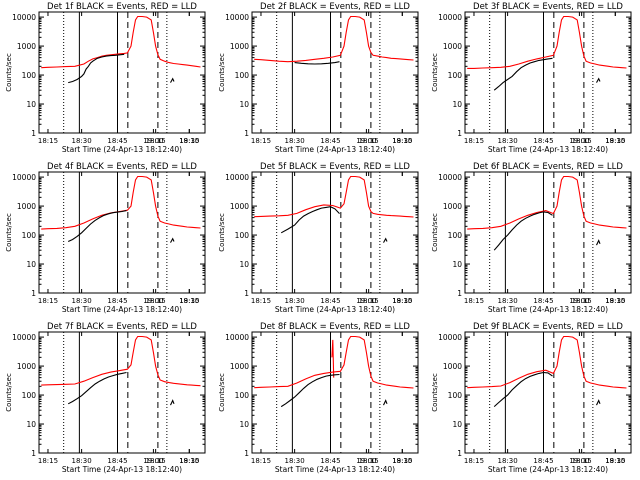 This screenshot has width=640, height=480. What do you see at coordinates (335, 327) in the screenshot?
I see `panel-title: Det 8f BLACK = Events, RED = LLD` at bounding box center [335, 327].